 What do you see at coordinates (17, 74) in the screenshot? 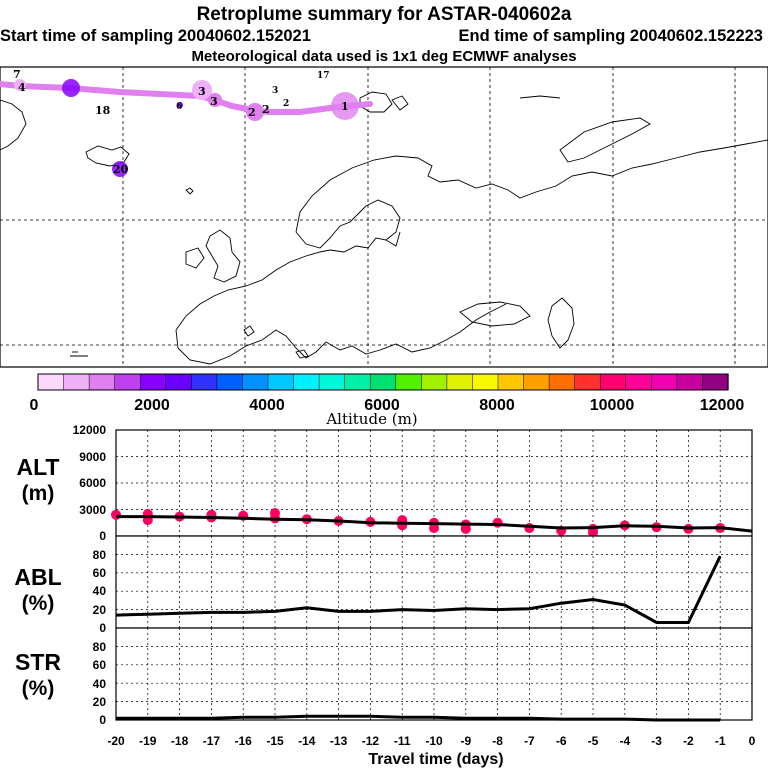
I see `day-label: 7` at bounding box center [17, 74].